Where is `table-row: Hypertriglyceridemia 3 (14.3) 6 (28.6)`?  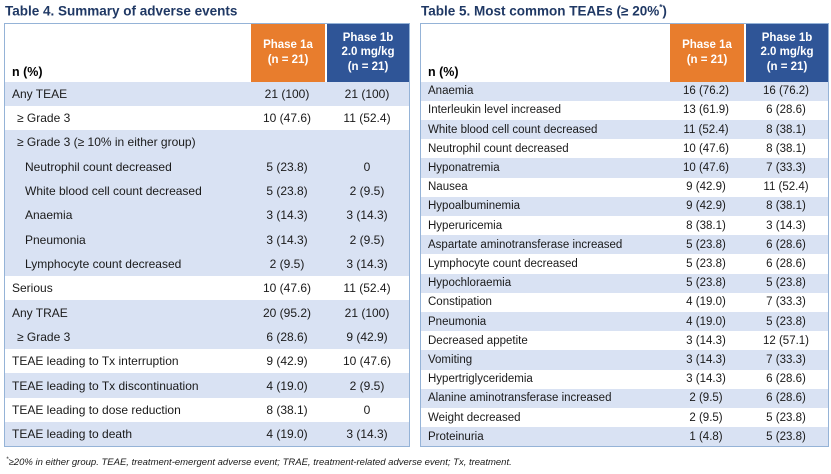 table-row: Hypertriglyceridemia 3 (14.3) 6 (28.6) is located at coordinates (624, 379).